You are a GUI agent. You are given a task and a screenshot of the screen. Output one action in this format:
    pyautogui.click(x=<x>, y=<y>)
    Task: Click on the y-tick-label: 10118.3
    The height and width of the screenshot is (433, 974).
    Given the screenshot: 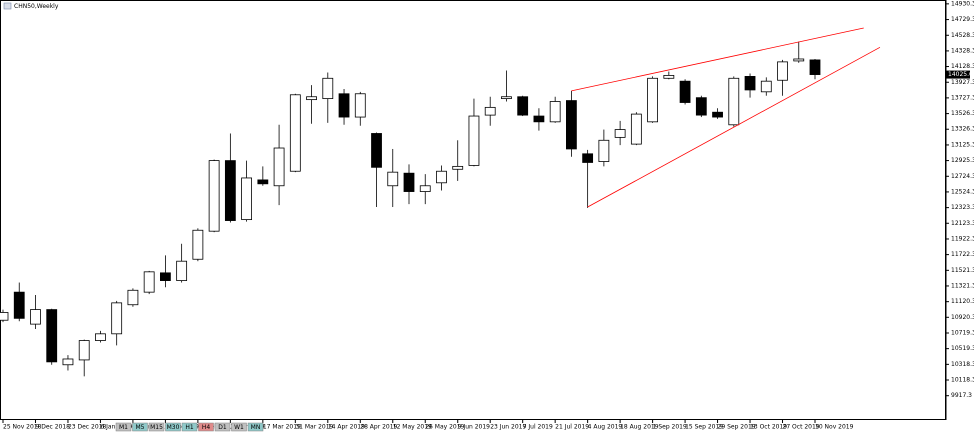 What is the action you would take?
    pyautogui.click(x=962, y=379)
    